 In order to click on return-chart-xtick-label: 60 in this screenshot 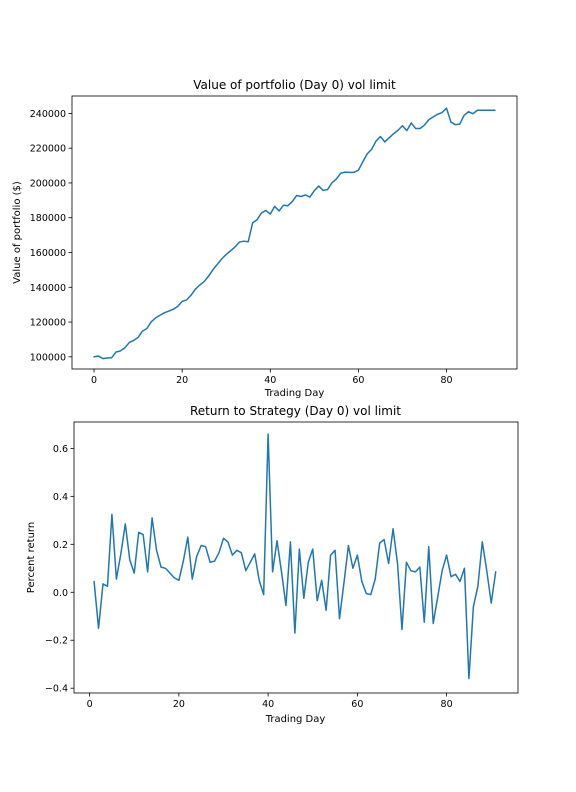, I will do `click(357, 704)`.